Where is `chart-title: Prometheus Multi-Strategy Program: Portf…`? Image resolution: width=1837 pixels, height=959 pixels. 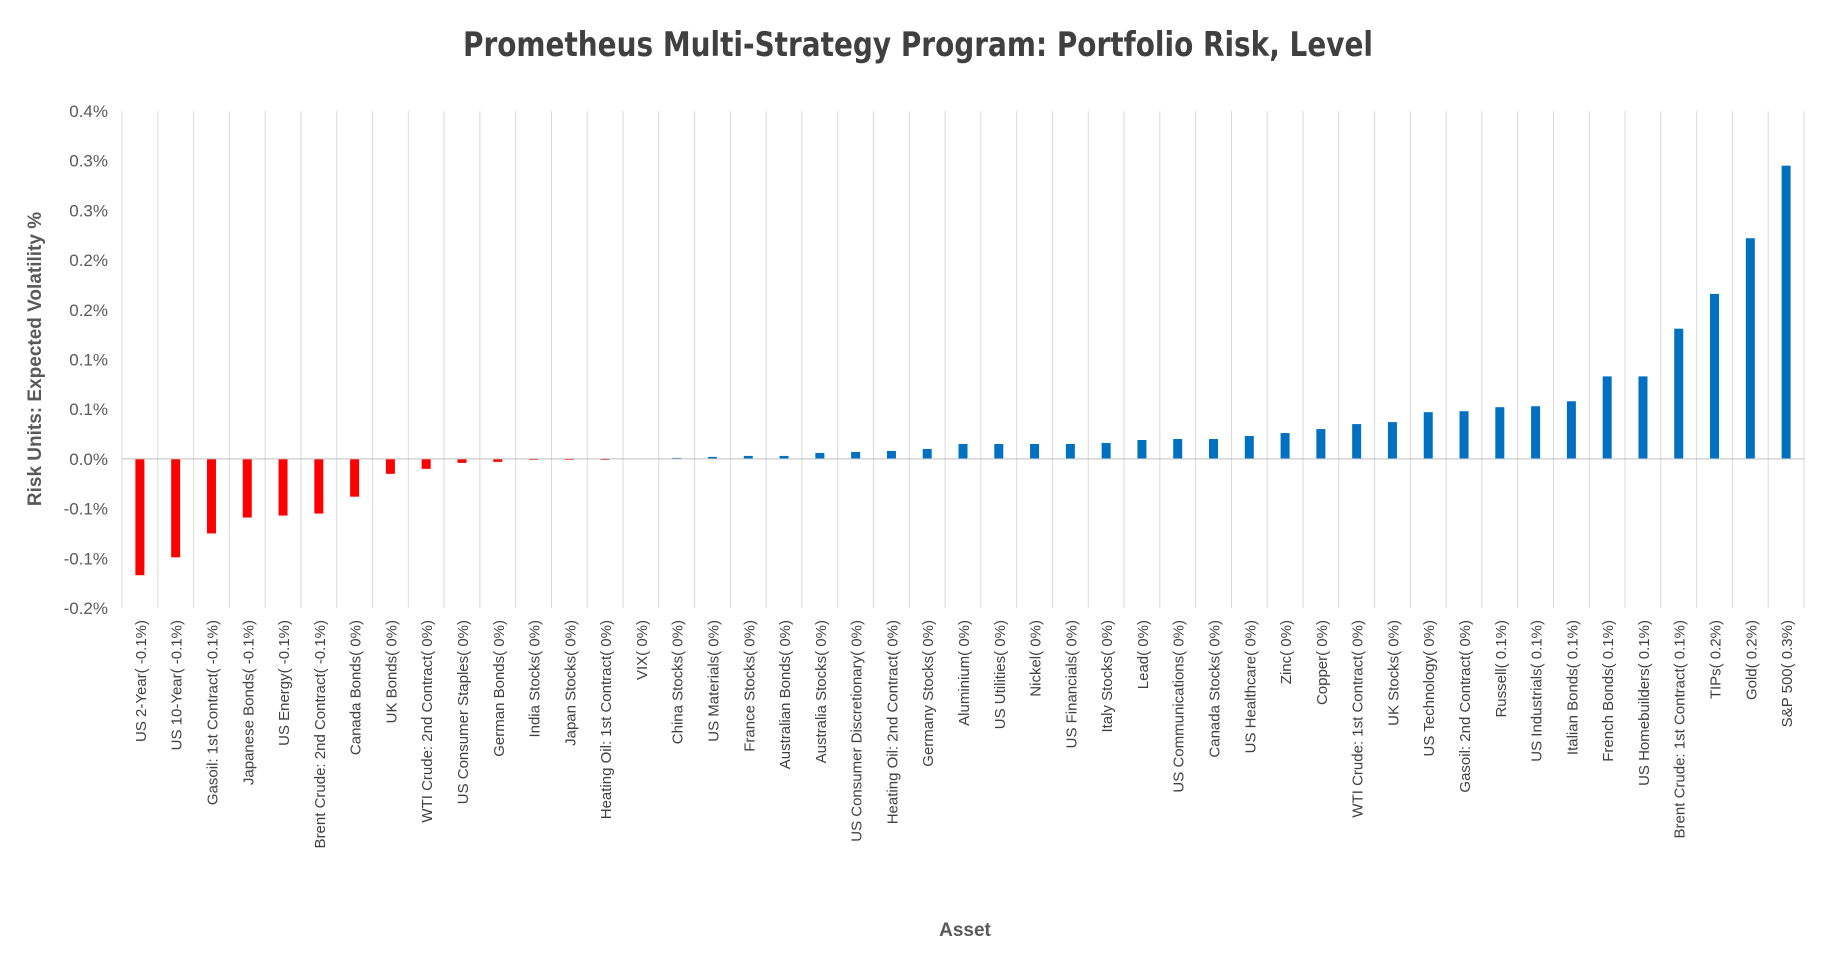
chart-title: Prometheus Multi-Strategy Program: Portf… is located at coordinates (918, 45).